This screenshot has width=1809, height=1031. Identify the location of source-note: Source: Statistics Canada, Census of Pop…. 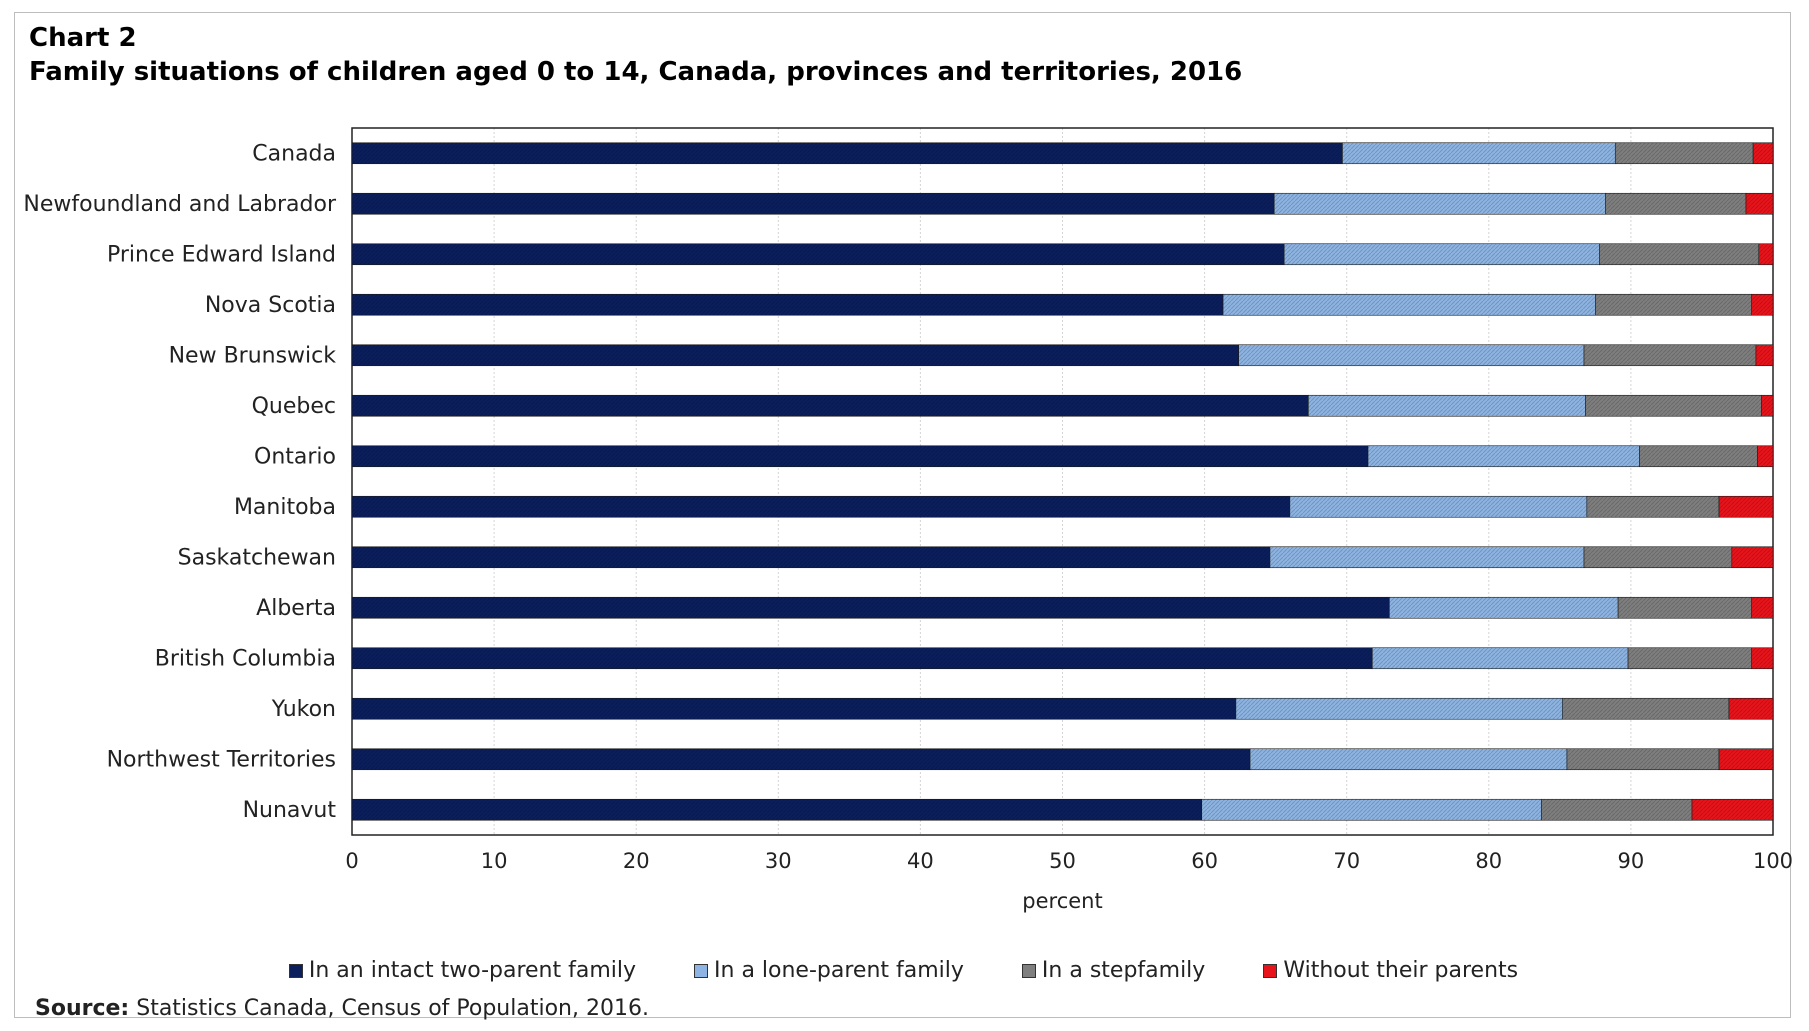
(342, 1008).